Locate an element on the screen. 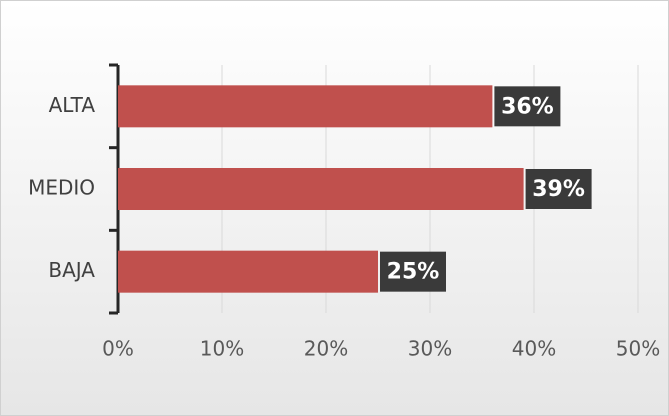 The height and width of the screenshot is (416, 669). y-tick-label: BAJA is located at coordinates (71, 270).